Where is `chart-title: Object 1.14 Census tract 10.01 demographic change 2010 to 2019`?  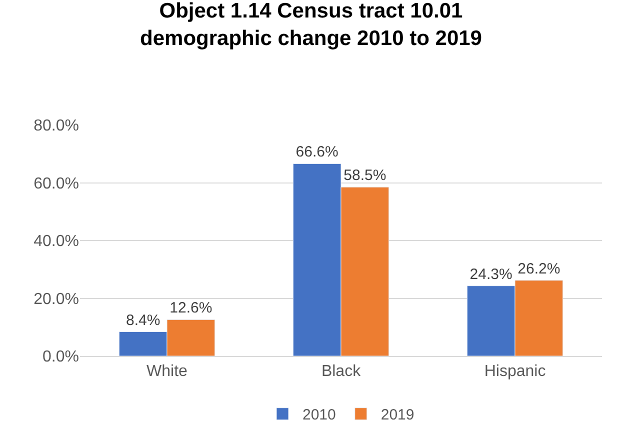
chart-title: Object 1.14 Census tract 10.01 demographic change 2010 to 2019 is located at coordinates (311, 25).